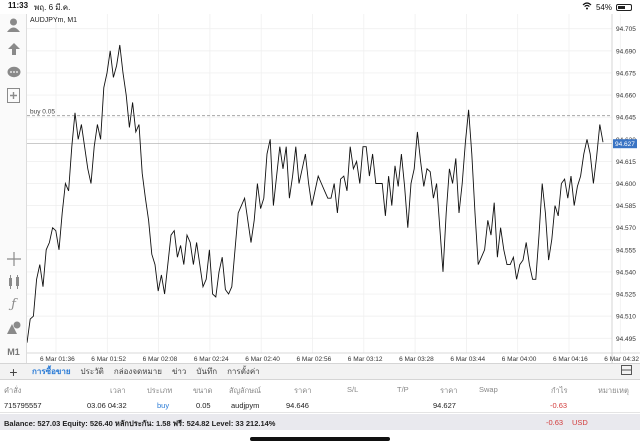 This screenshot has height=447, width=640. I want to click on y-tick-label: 94.600, so click(626, 184).